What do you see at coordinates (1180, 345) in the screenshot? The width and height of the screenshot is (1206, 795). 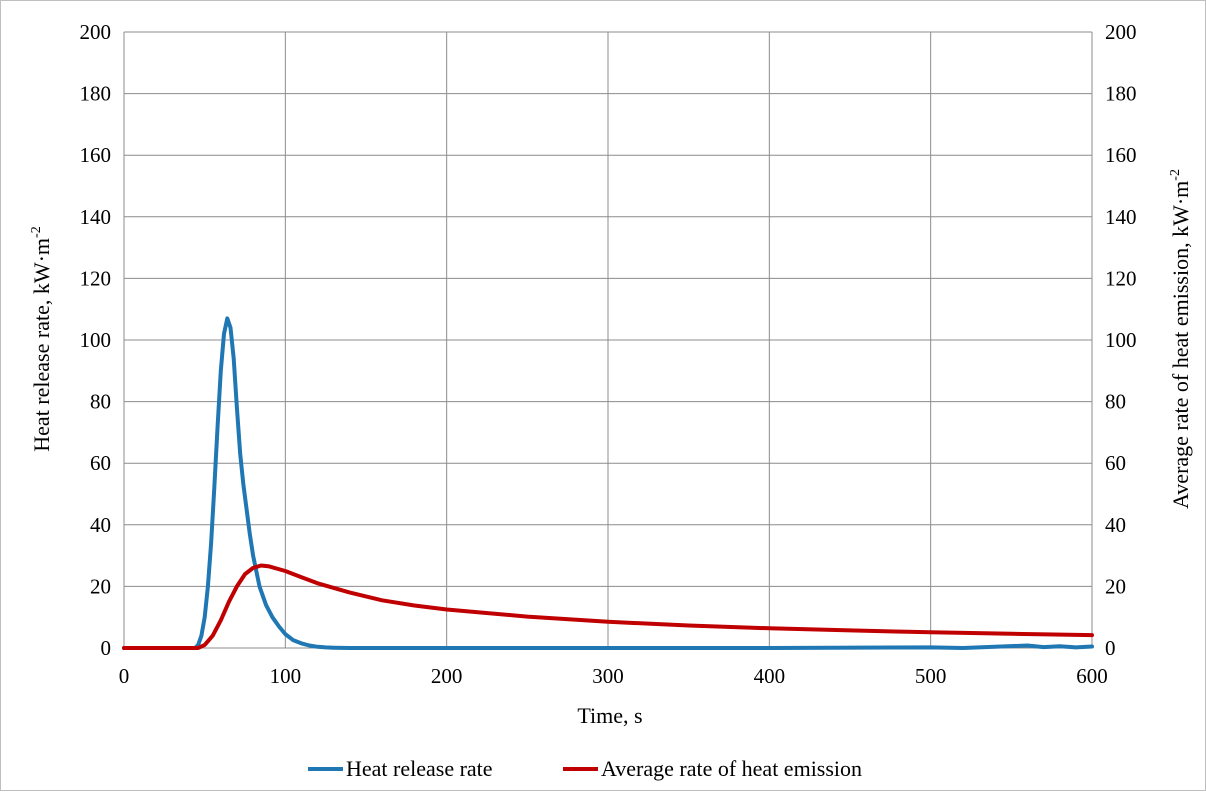 I see `y-axis-right-title-text: Average rate of heat emission, kW·m` at bounding box center [1180, 345].